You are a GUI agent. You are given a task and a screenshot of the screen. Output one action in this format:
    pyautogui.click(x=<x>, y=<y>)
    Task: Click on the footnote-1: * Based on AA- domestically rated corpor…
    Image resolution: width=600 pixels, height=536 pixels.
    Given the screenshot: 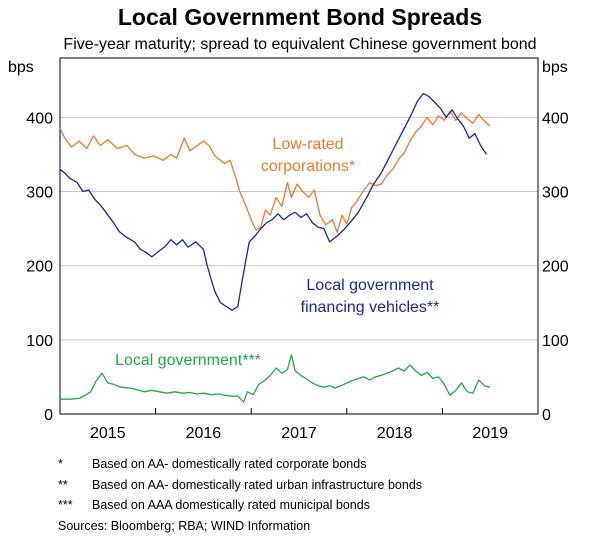 What is the action you would take?
    pyautogui.click(x=240, y=464)
    